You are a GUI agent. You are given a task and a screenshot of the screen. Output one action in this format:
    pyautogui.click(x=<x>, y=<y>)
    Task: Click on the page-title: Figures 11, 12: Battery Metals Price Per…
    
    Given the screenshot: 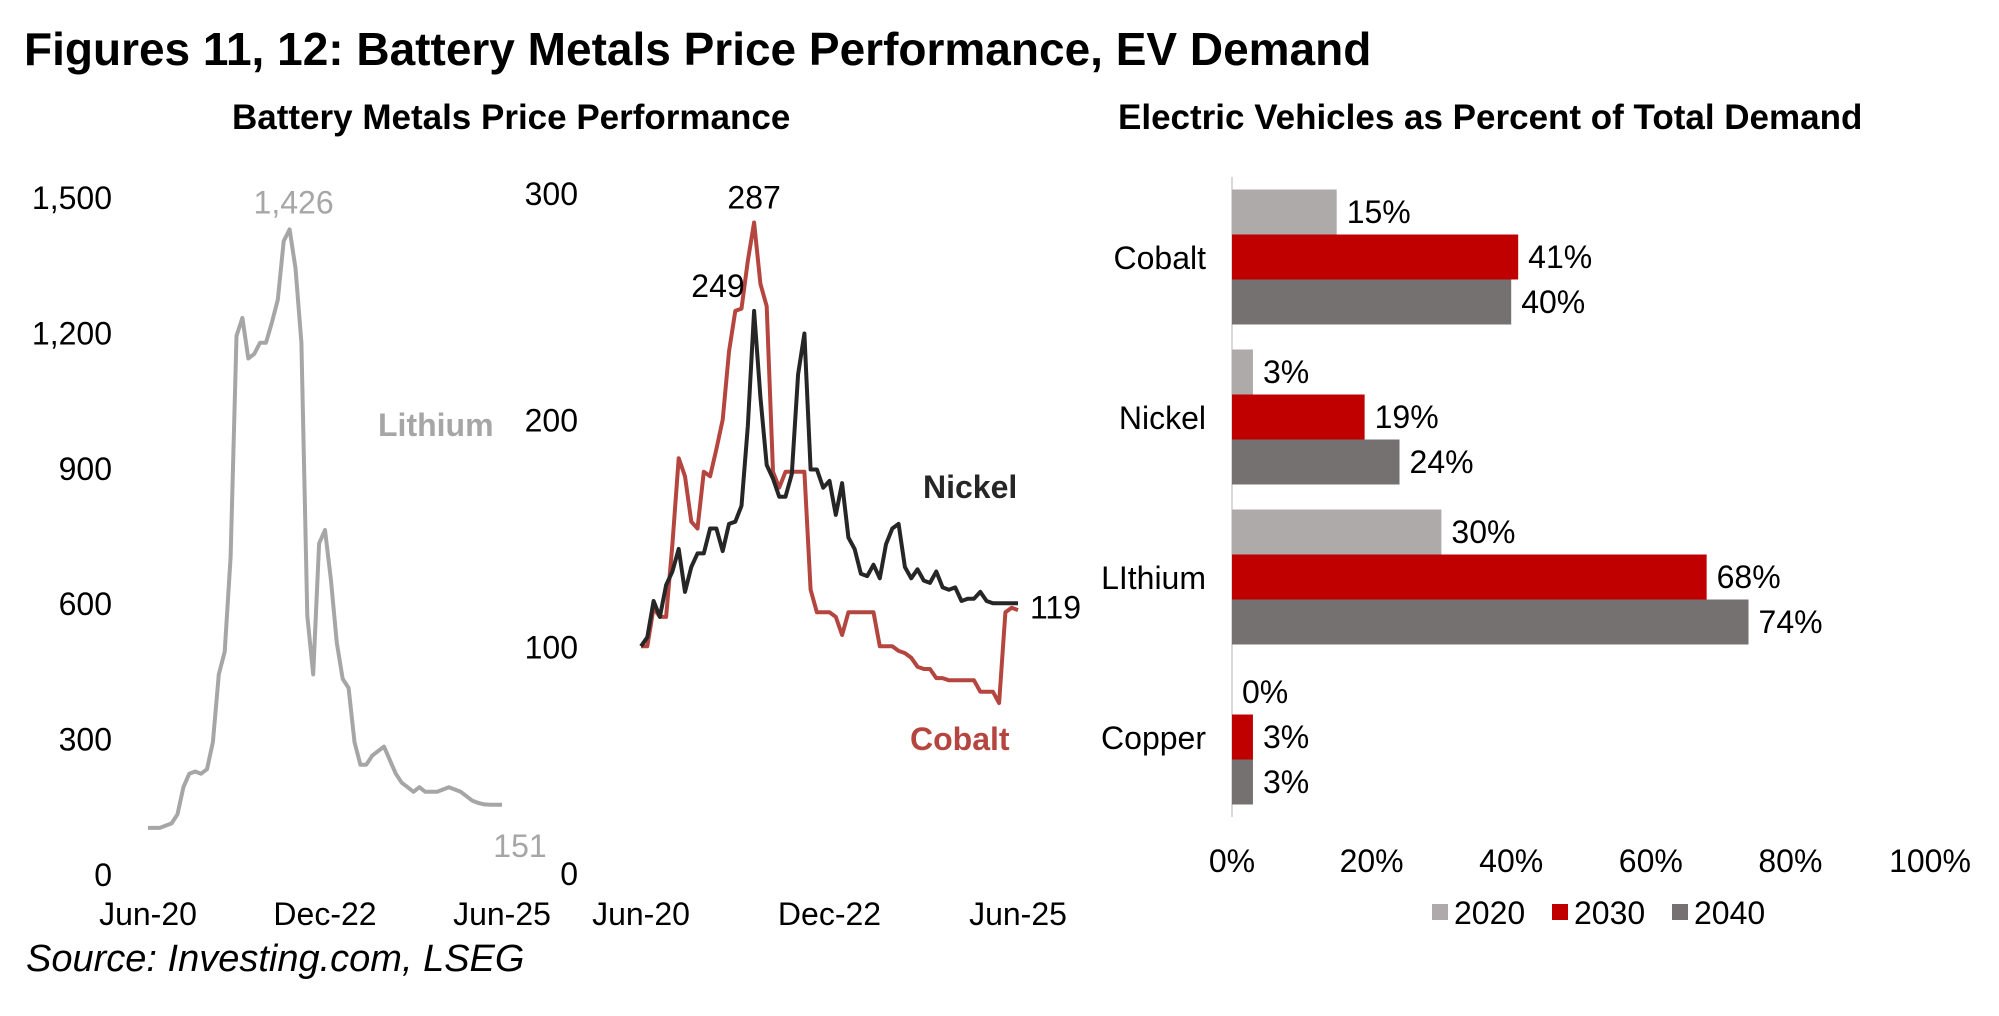 What is the action you would take?
    pyautogui.click(x=698, y=49)
    